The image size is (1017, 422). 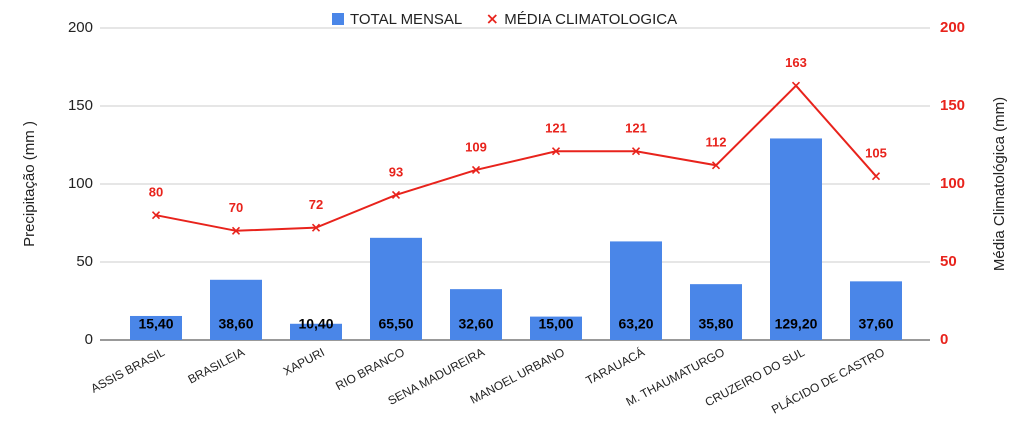 What do you see at coordinates (370, 369) in the screenshot?
I see `x-tick-label: RIO BRANCO` at bounding box center [370, 369].